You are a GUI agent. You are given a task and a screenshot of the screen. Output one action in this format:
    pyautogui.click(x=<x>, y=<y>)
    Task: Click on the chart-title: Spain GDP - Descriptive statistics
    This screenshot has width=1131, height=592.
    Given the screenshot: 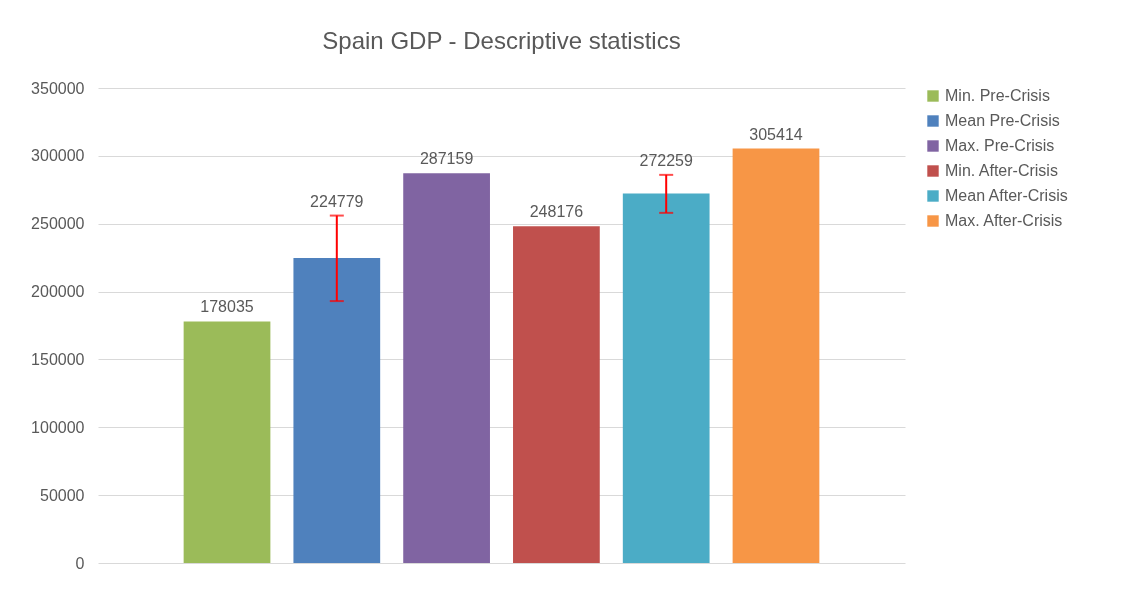 What is the action you would take?
    pyautogui.click(x=501, y=40)
    